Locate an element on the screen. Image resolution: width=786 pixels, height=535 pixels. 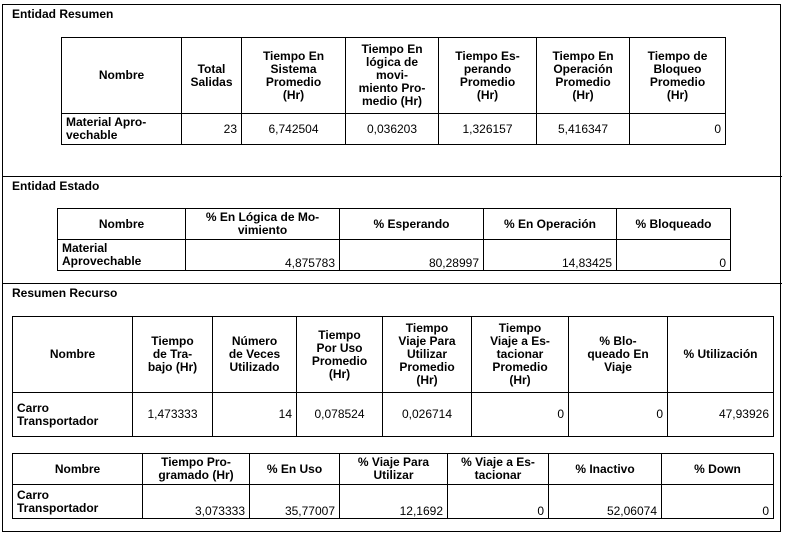
header-cell: % Esperando is located at coordinates (411, 224).